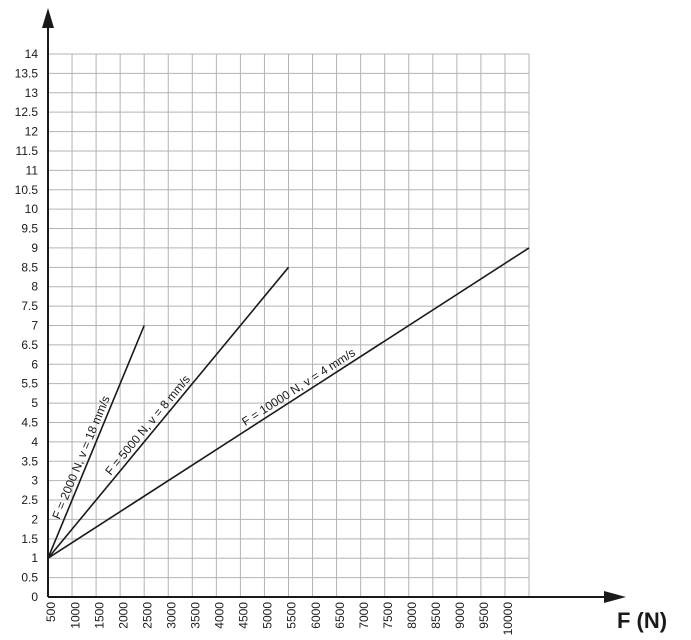 The height and width of the screenshot is (640, 691). I want to click on y-tick-label: 13.5, so click(27, 73).